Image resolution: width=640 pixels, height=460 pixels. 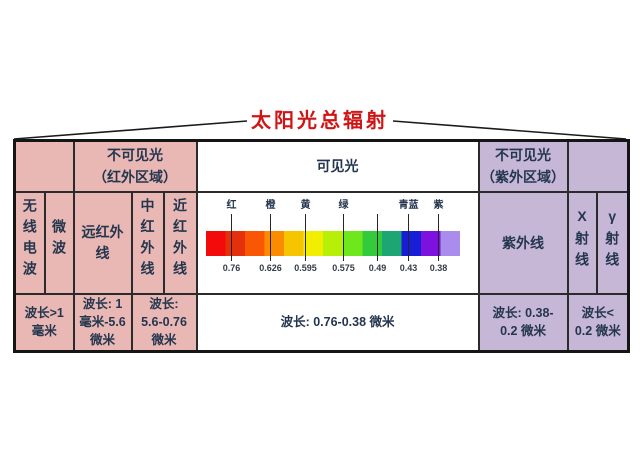 I want to click on band-near-infrared: 近红外线, so click(x=180, y=242).